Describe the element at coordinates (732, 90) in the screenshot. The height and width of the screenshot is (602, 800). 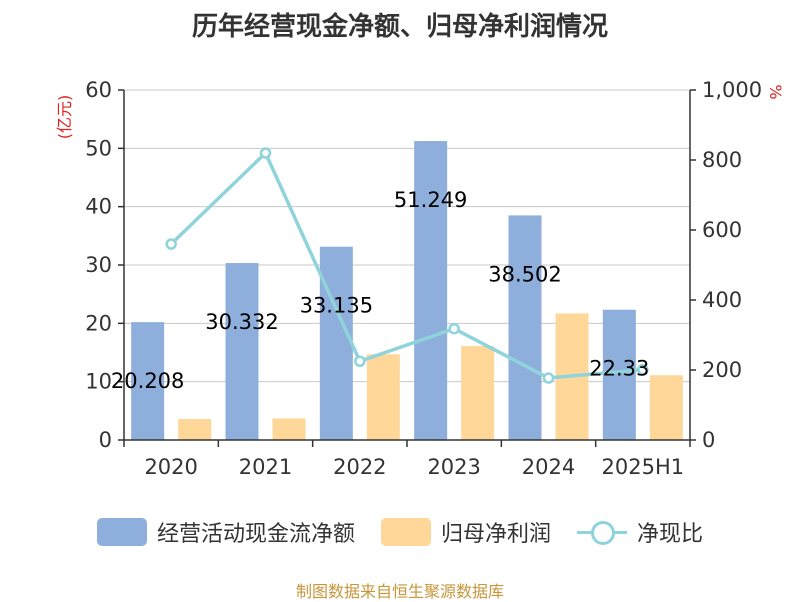
I see `right-axis-tick-label: 1,000` at that location.